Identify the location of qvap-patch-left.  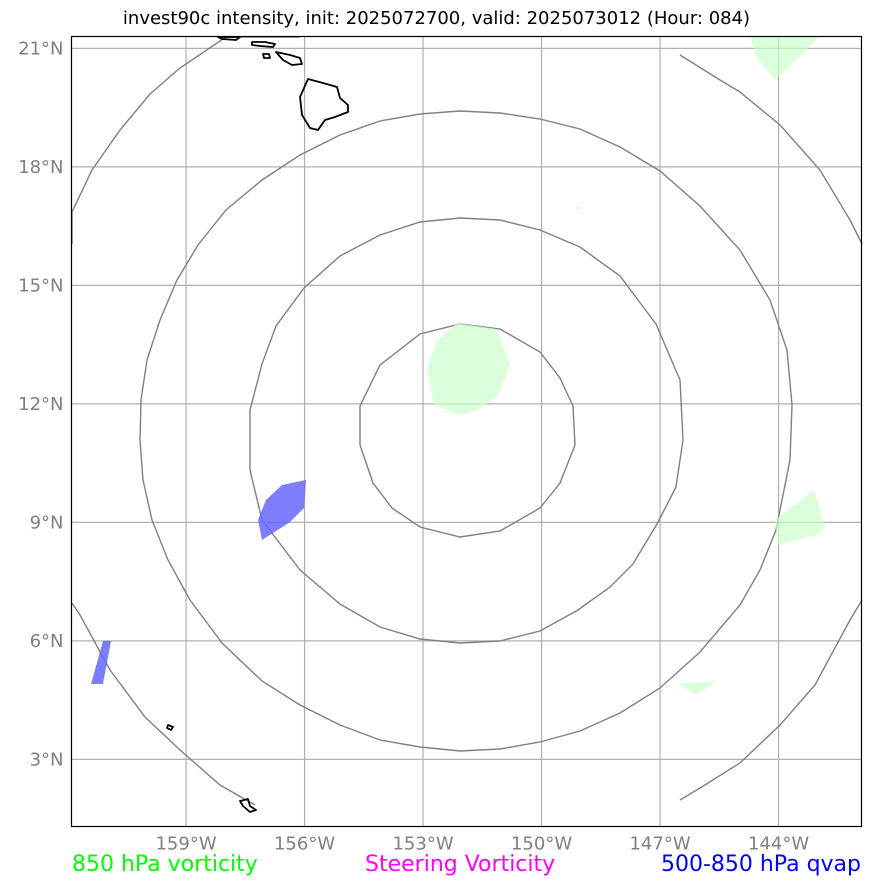
(101, 662).